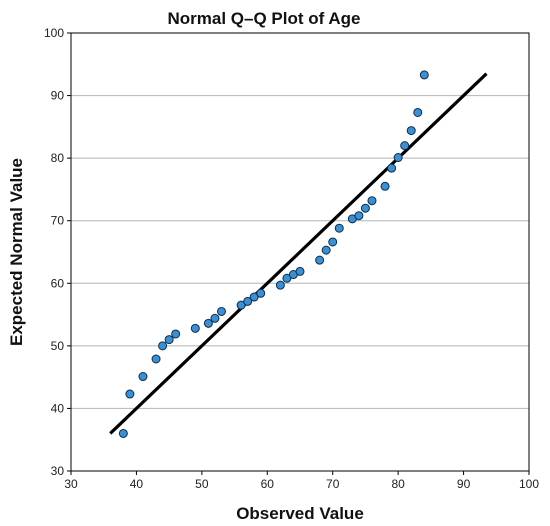  Describe the element at coordinates (529, 484) in the screenshot. I see `x-tick-label: 100` at that location.